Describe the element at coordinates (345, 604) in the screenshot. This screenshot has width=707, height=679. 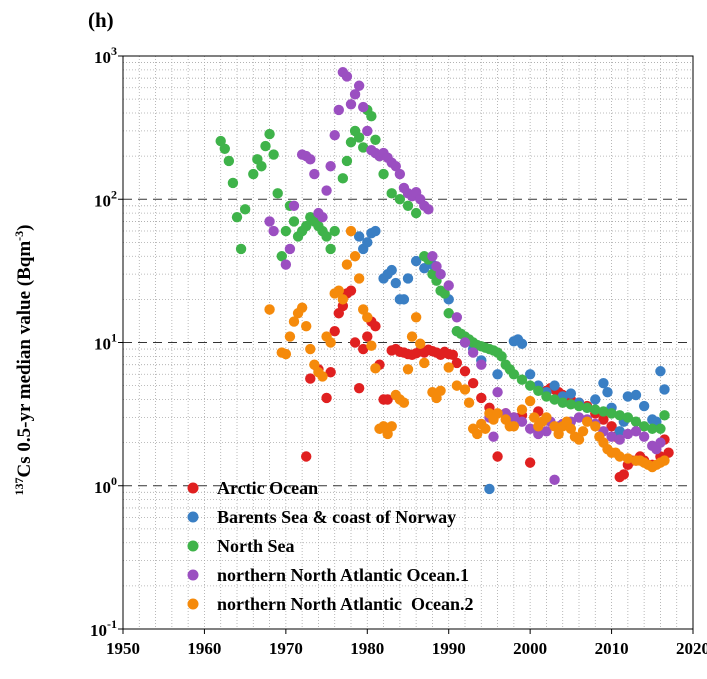
I see `legend-label: northern North Atlantic Ocean.2` at that location.